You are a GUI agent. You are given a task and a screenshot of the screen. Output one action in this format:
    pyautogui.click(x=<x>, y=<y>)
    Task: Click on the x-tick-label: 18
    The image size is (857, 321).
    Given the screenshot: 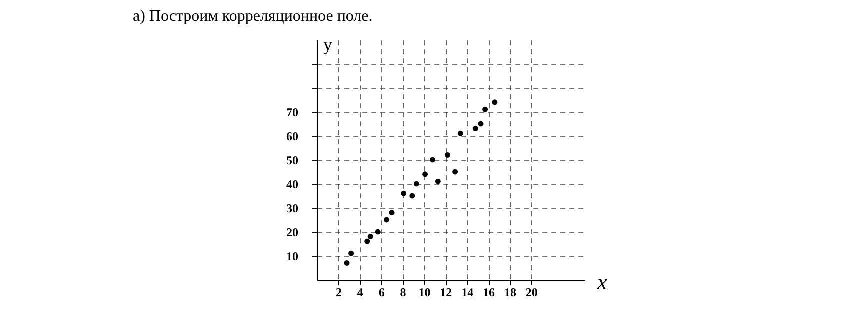 What is the action you would take?
    pyautogui.click(x=510, y=293)
    